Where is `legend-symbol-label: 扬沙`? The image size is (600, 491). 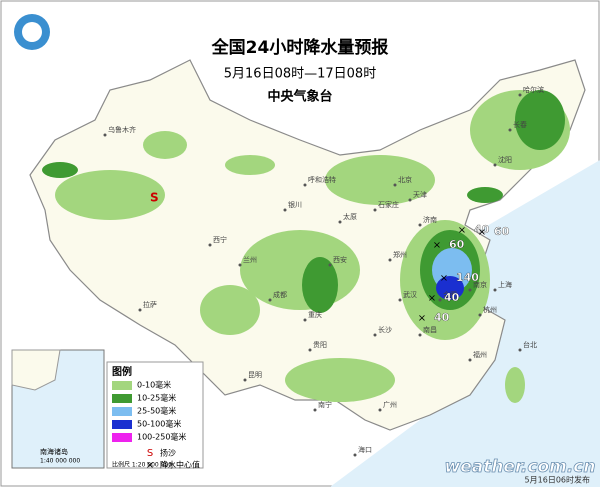 legend-symbol-label: 扬沙 is located at coordinates (168, 453).